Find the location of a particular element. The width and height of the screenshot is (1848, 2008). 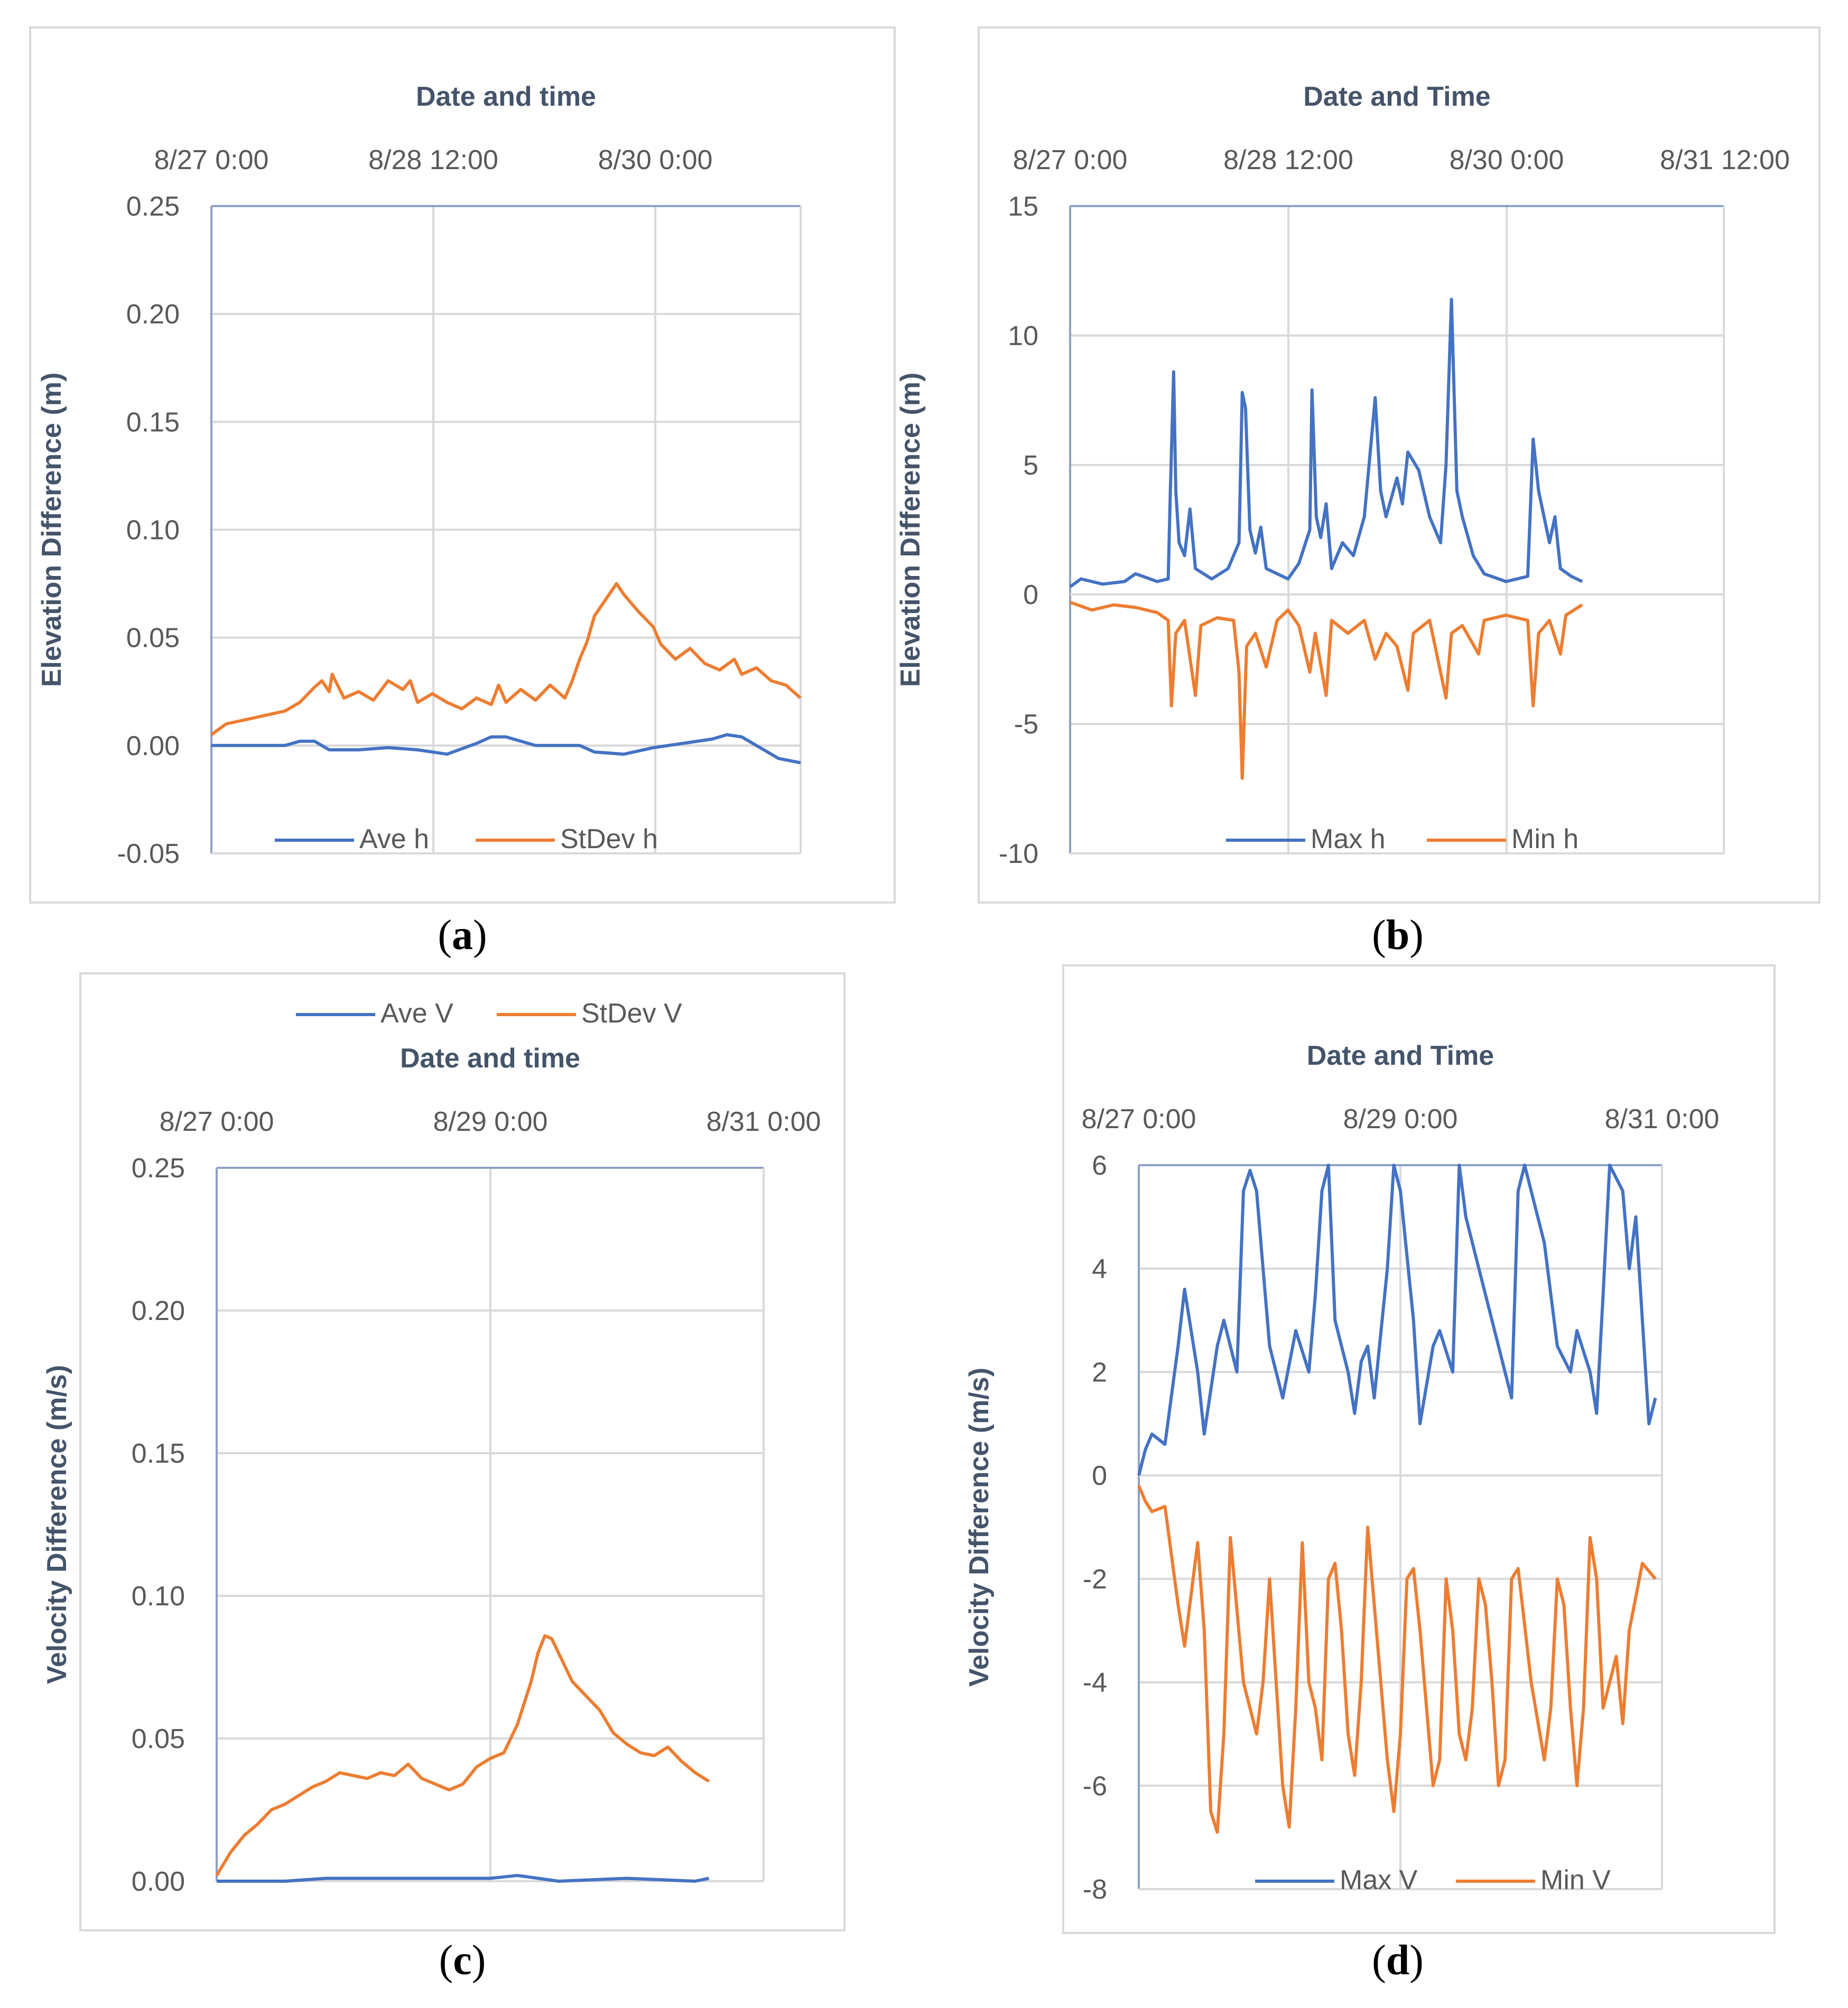

series-line-ave-h is located at coordinates (506, 749).